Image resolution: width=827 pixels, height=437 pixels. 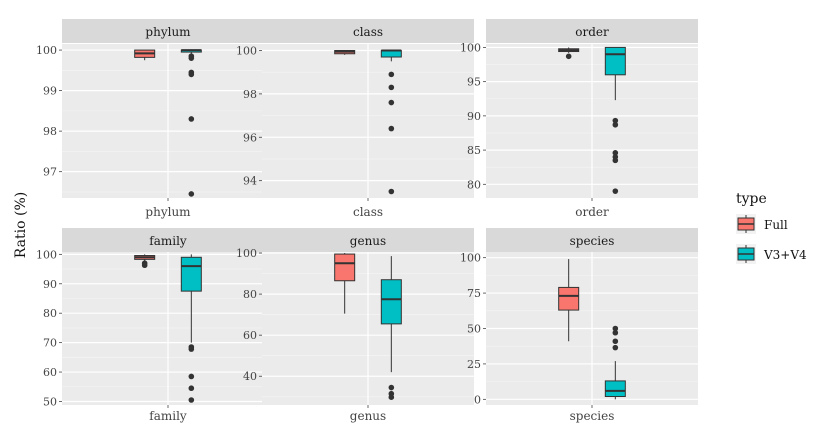 I want to click on panel-strip-label: species, so click(x=592, y=241).